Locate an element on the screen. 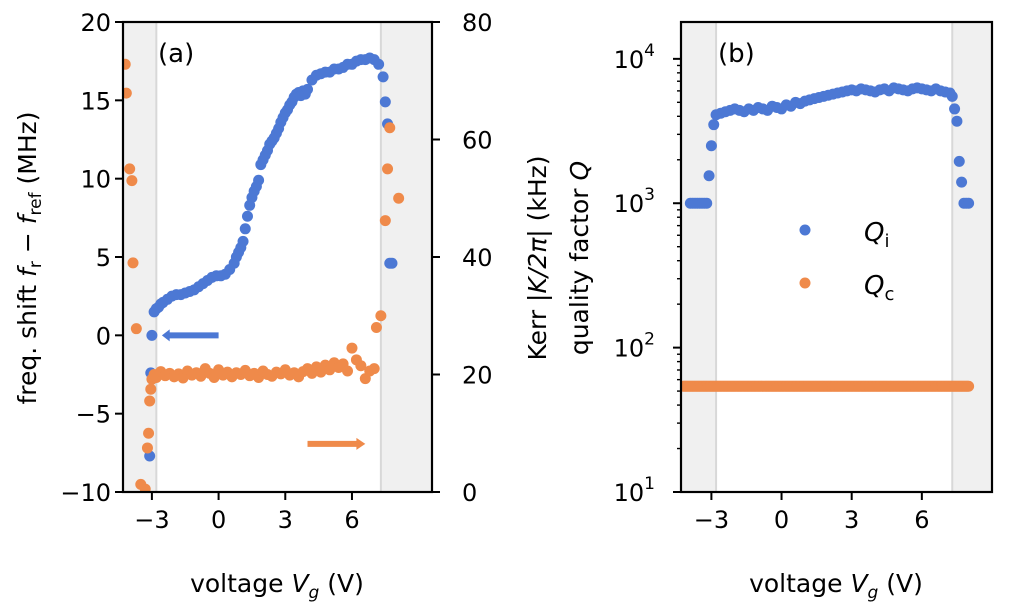  legend-marker-qi is located at coordinates (805, 230).